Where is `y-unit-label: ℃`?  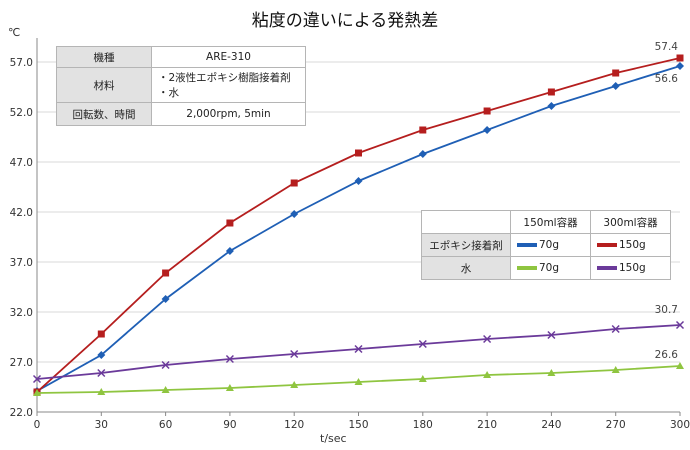
y-unit-label: ℃ is located at coordinates (14, 32).